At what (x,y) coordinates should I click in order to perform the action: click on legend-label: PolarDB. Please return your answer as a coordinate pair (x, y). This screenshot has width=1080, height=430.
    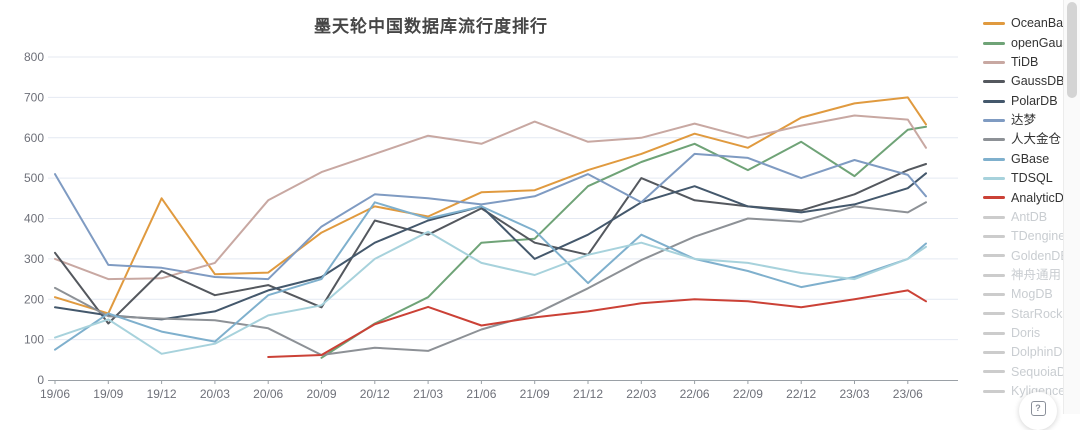
    Looking at the image, I should click on (1034, 100).